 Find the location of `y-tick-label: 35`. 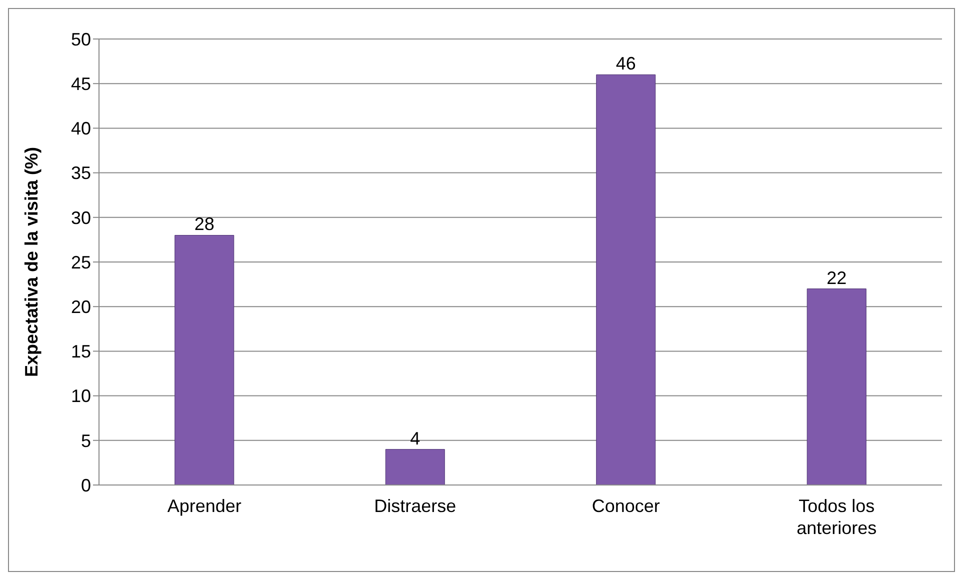

y-tick-label: 35 is located at coordinates (80, 173).